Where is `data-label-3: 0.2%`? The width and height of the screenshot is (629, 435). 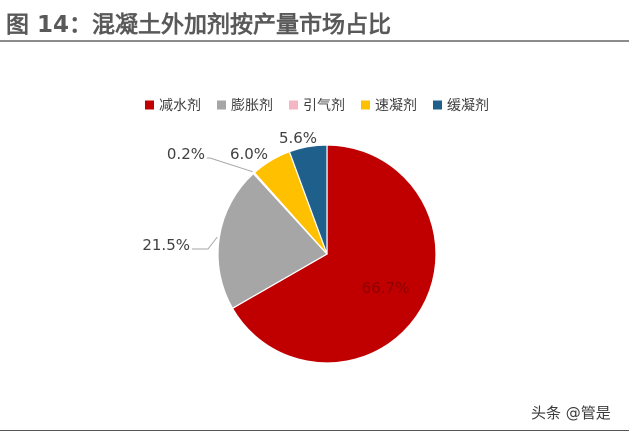
data-label-3: 0.2% is located at coordinates (186, 154).